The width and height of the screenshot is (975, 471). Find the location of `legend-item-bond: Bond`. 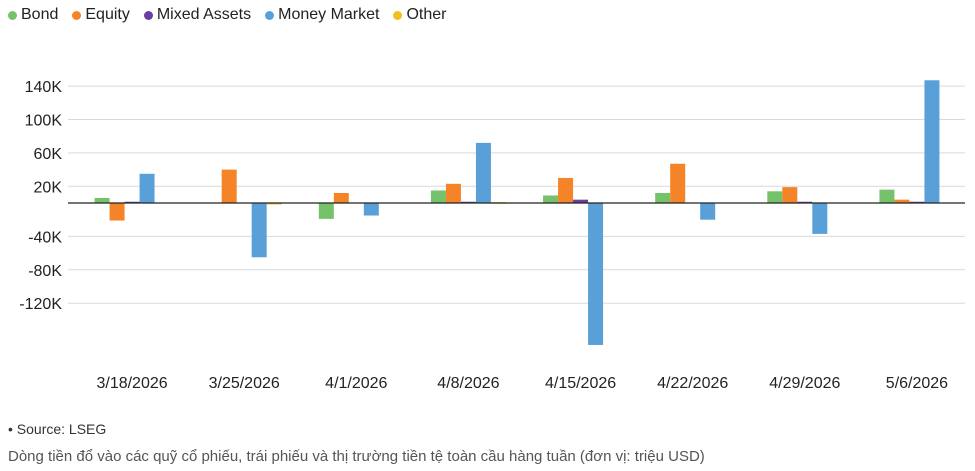

legend-item-bond: Bond is located at coordinates (33, 15).